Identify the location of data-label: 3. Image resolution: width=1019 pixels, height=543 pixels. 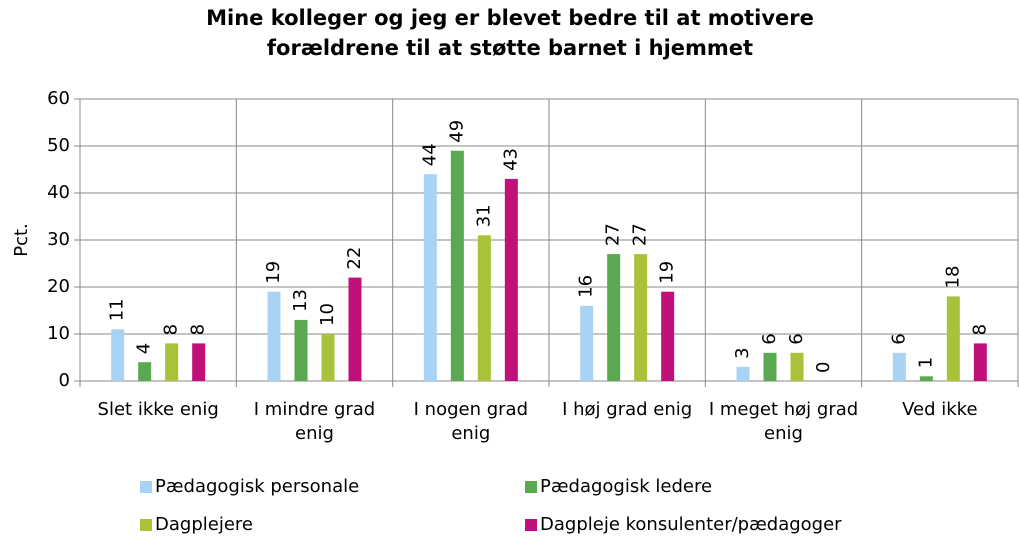
(742, 352).